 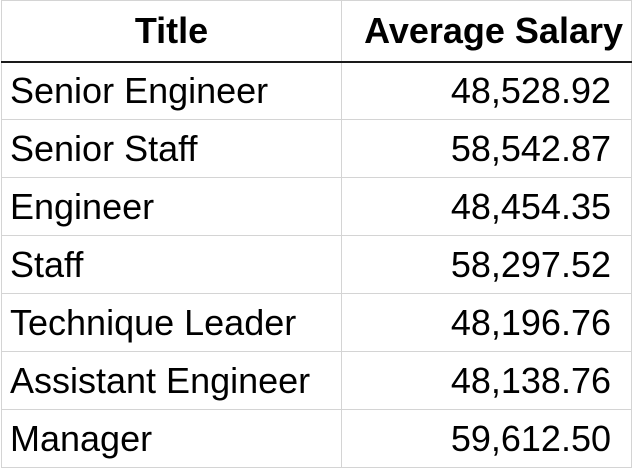 I want to click on title-cell: Engineer, so click(x=171, y=206).